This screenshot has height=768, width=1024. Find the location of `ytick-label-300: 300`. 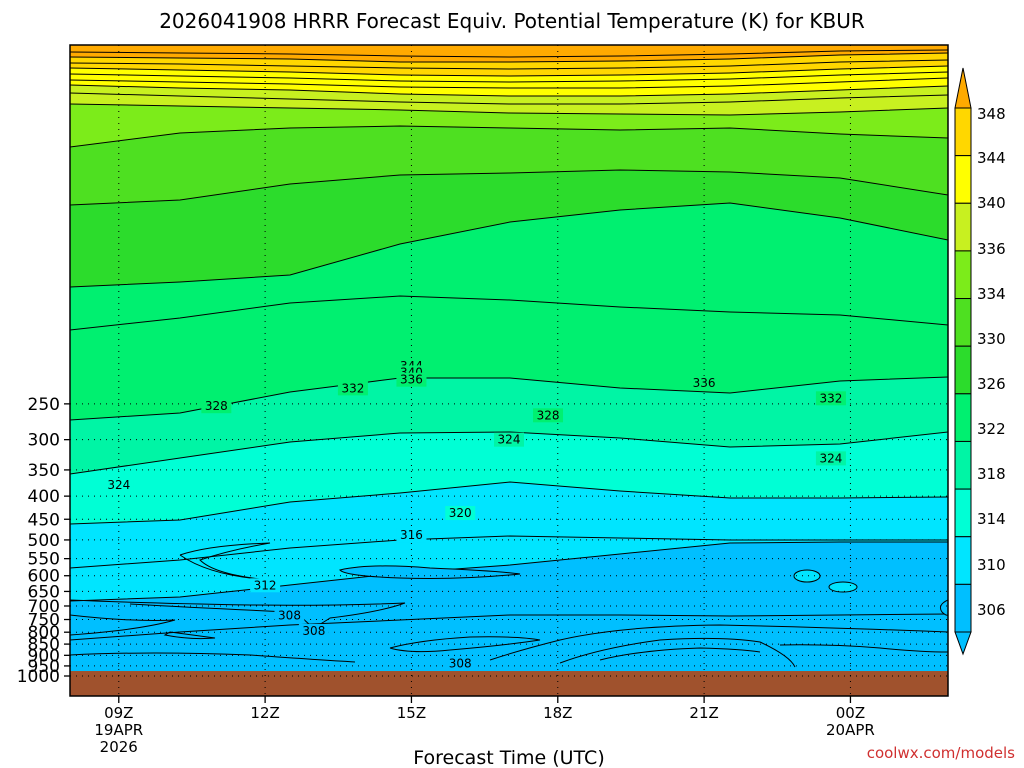

ytick-label-300: 300 is located at coordinates (44, 441).